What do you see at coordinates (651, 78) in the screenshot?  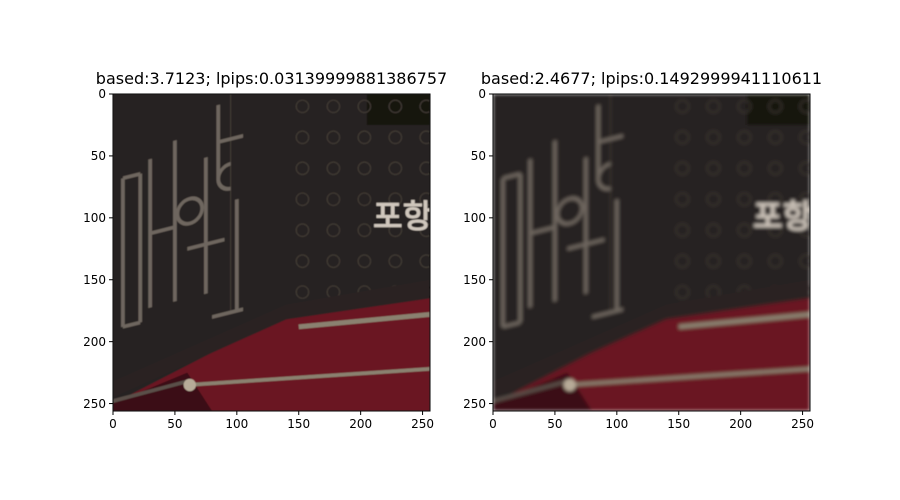 I see `panel-title: based:2.4677; lpips:0.1492999941110611` at bounding box center [651, 78].